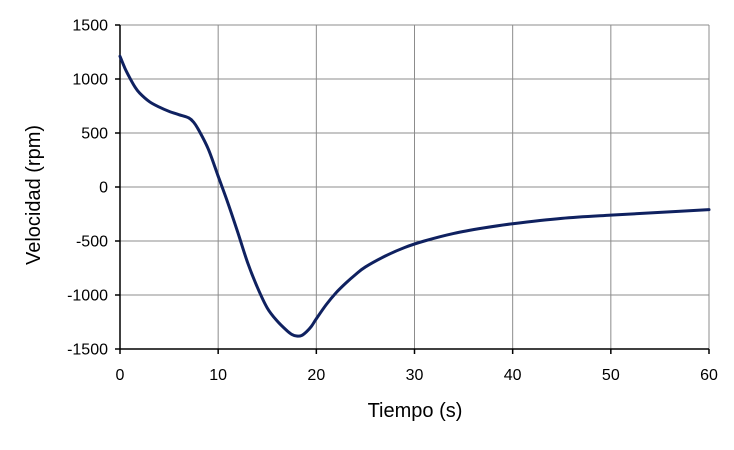  Describe the element at coordinates (34, 195) in the screenshot. I see `y-axis-title: Velocidad (rpm)` at that location.